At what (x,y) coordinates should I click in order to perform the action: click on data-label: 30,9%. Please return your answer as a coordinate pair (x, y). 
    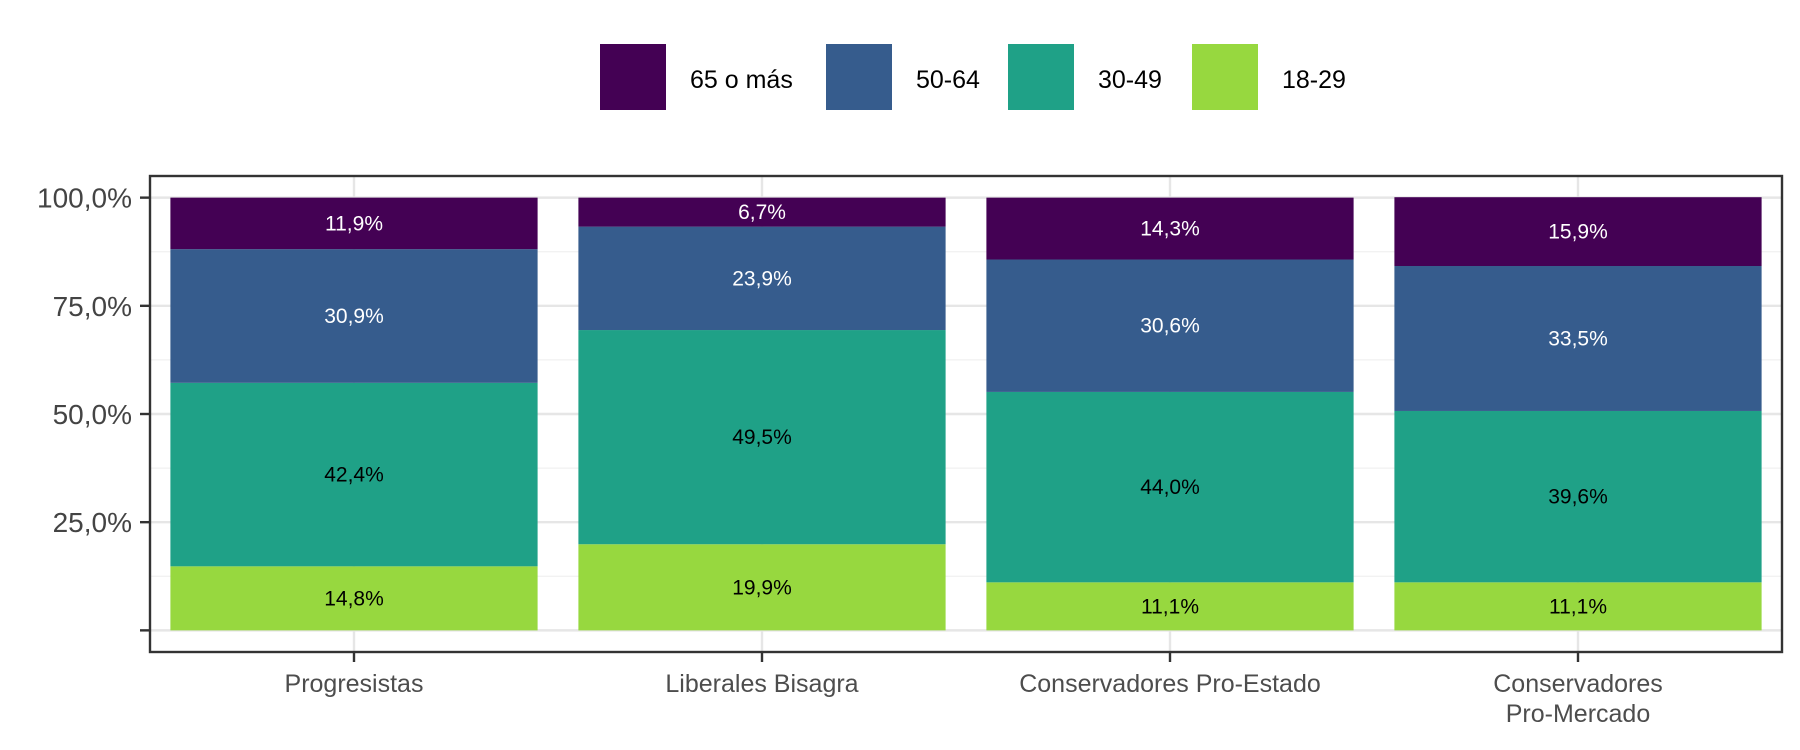
    Looking at the image, I should click on (354, 316).